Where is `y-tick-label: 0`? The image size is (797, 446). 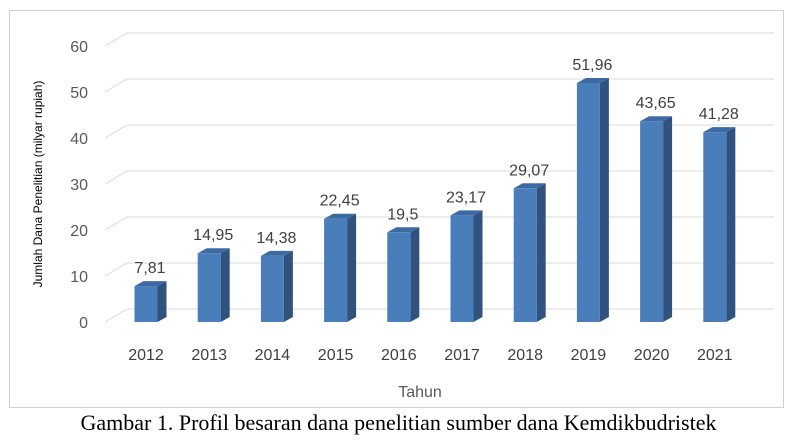 y-tick-label: 0 is located at coordinates (83, 323).